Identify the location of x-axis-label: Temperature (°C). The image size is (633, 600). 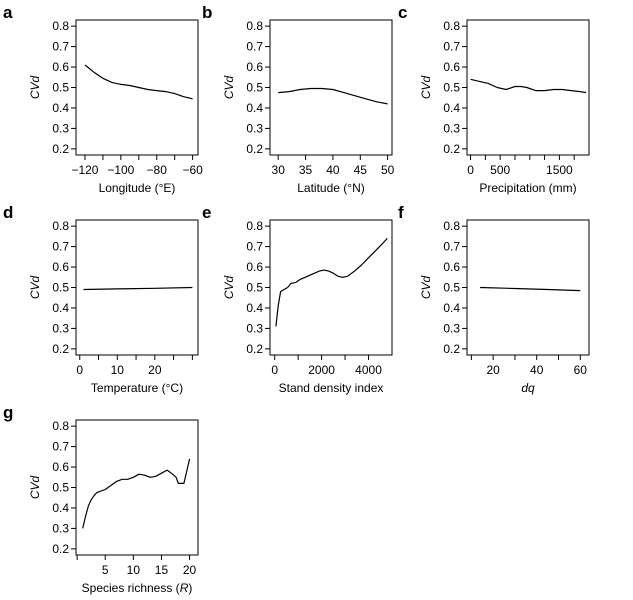
(137, 388).